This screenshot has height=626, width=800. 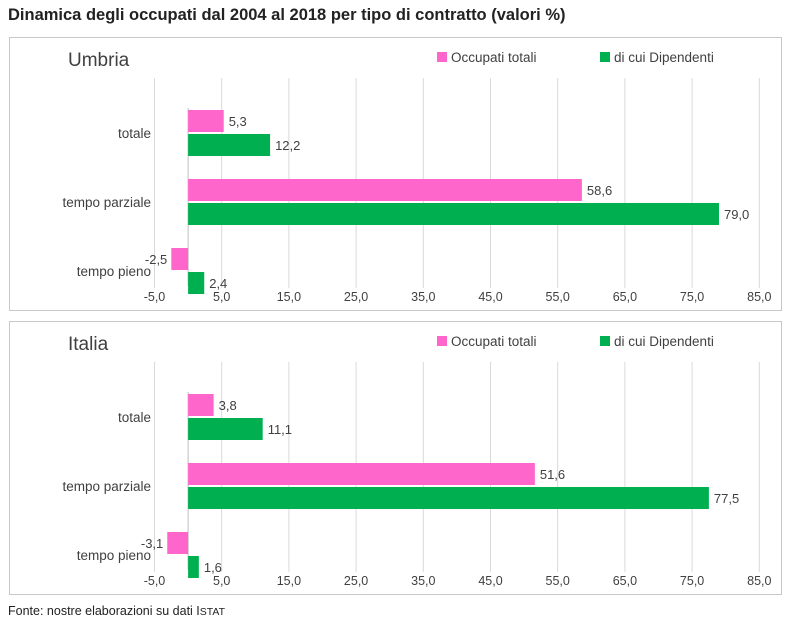 What do you see at coordinates (99, 60) in the screenshot?
I see `panel-title: Umbria` at bounding box center [99, 60].